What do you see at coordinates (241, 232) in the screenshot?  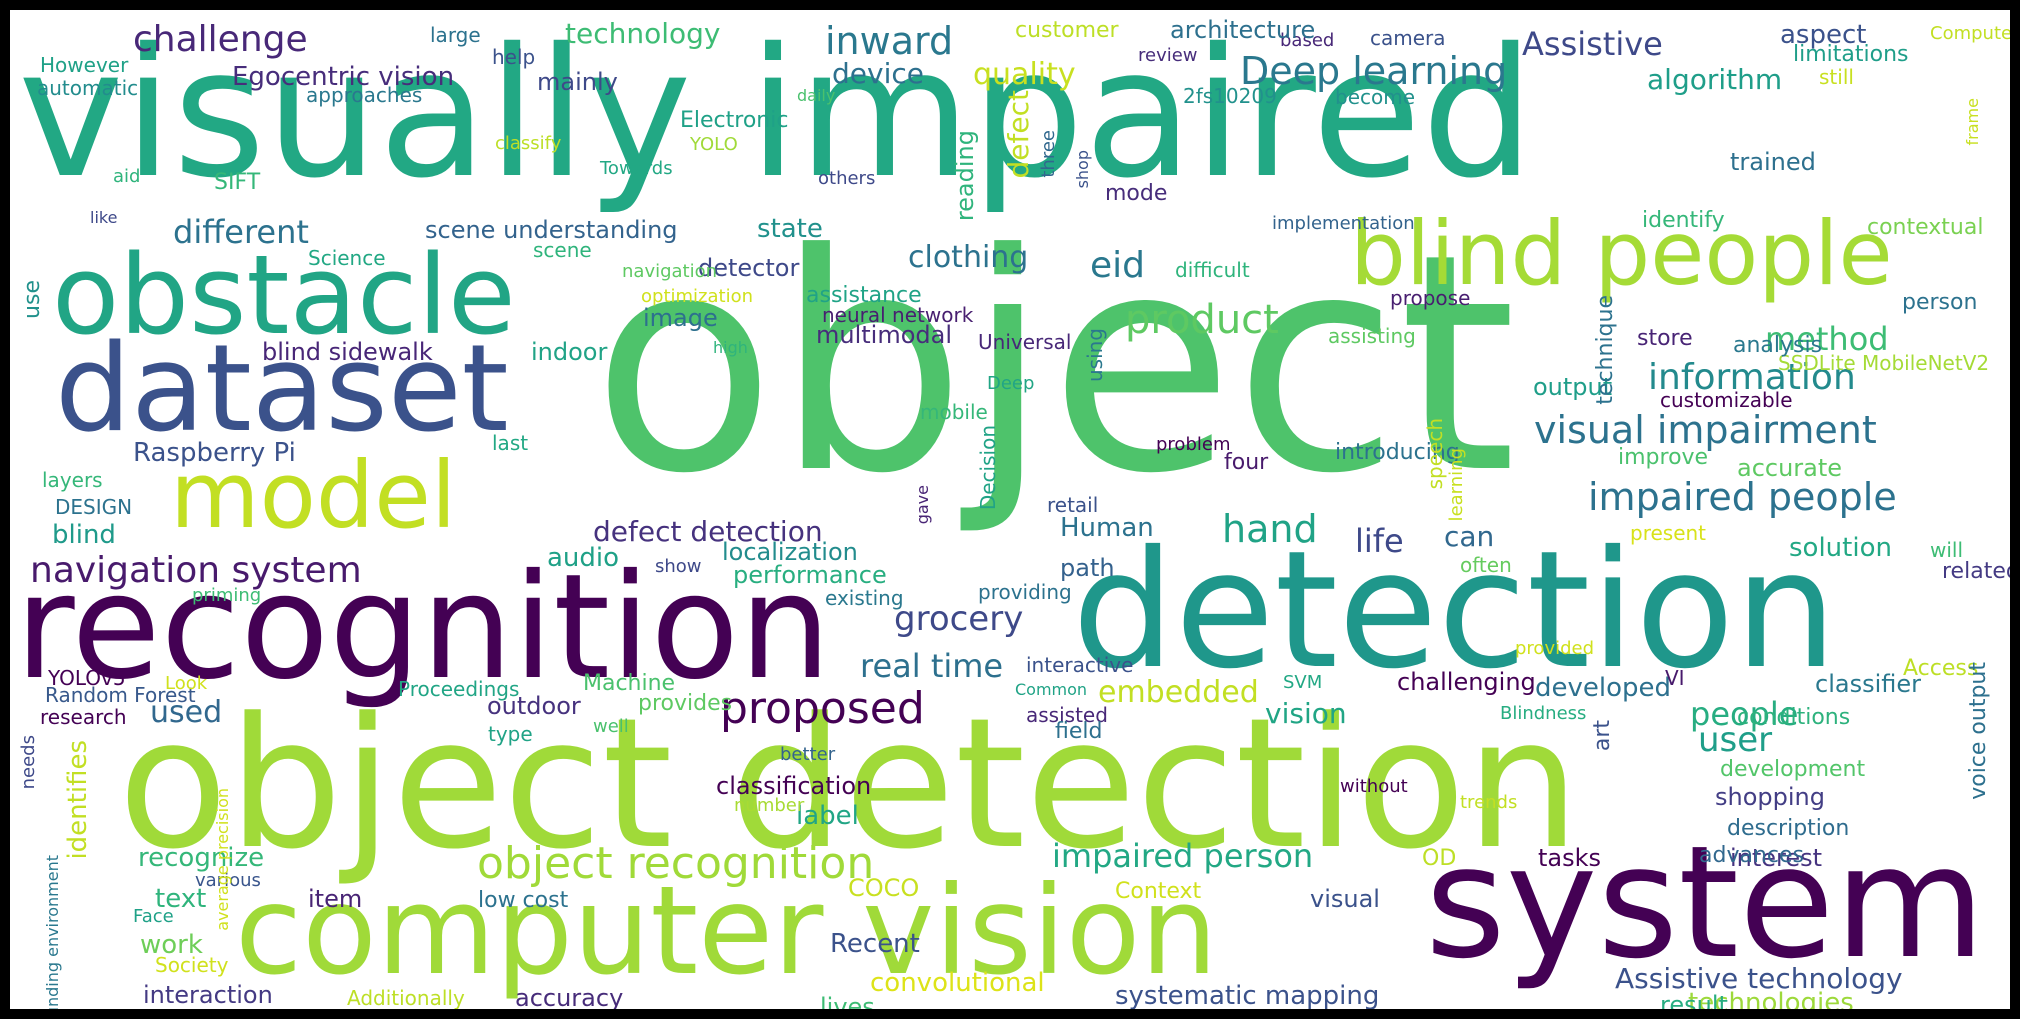 I see `word-different: different` at bounding box center [241, 232].